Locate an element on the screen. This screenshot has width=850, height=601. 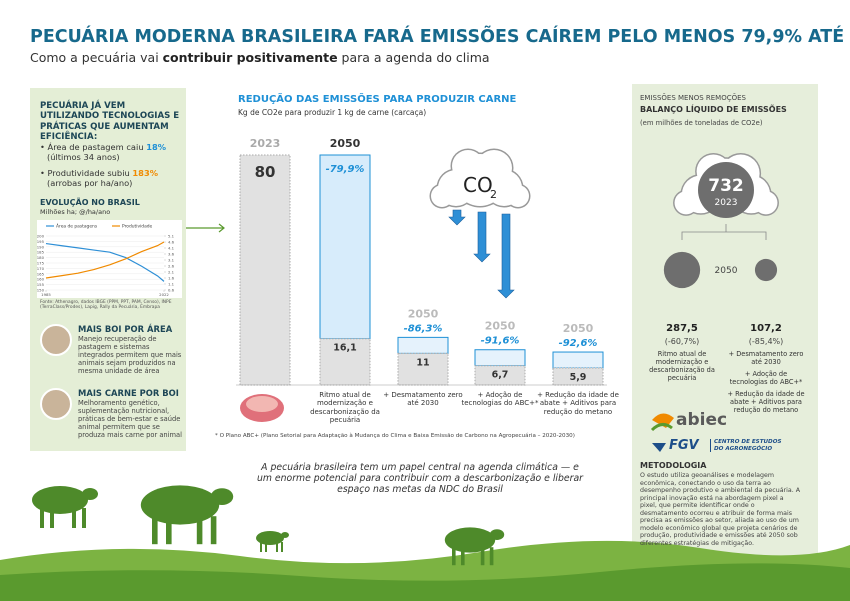
change-label: -92,6% is located at coordinates (578, 343).